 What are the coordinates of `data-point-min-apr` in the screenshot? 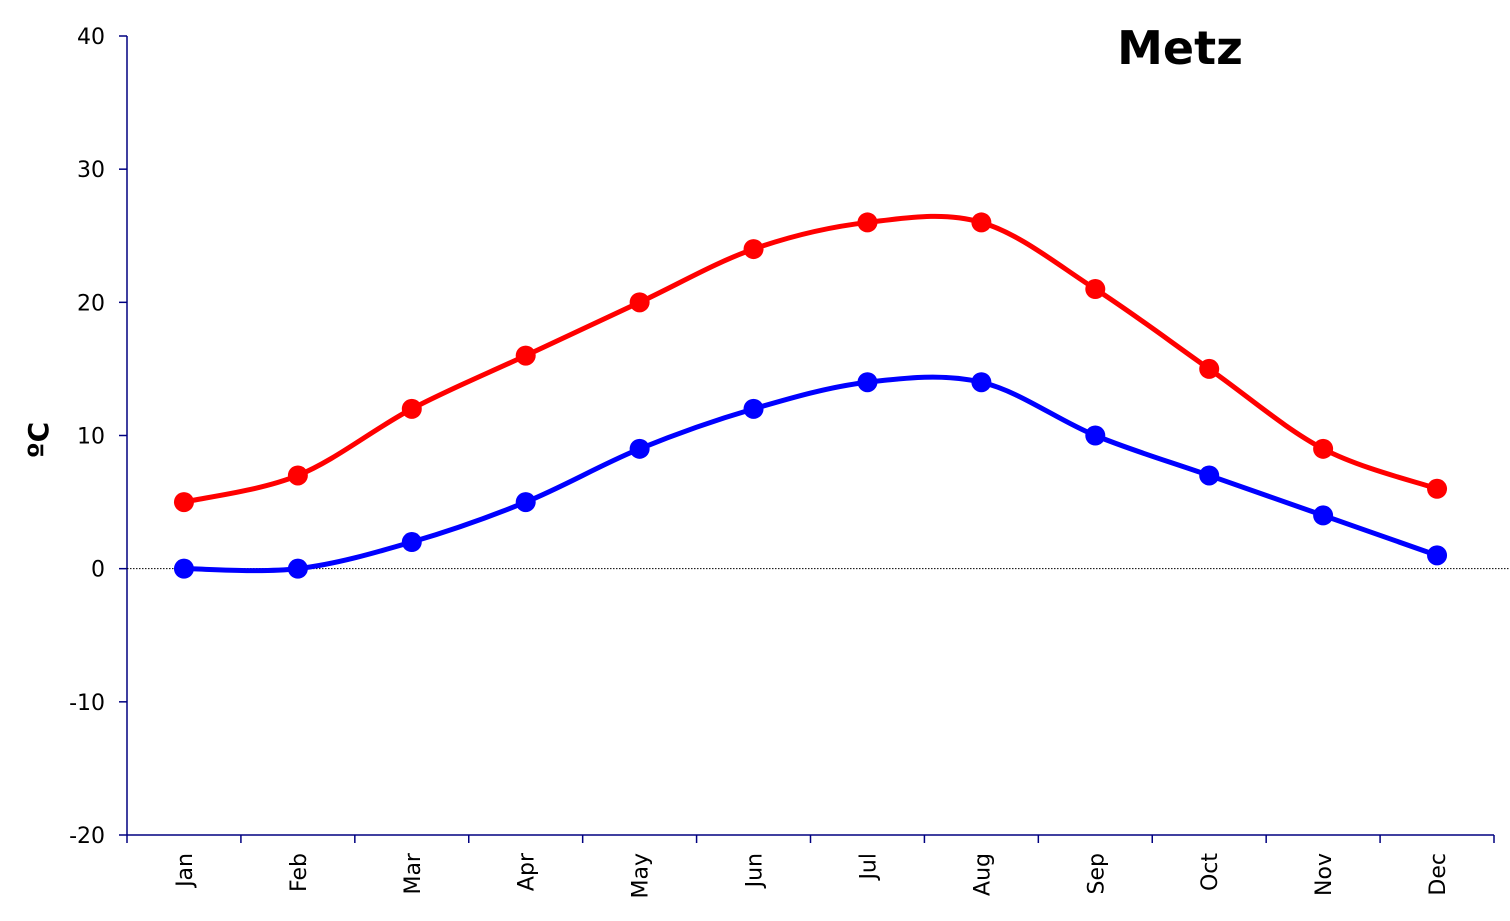 It's located at (525, 502).